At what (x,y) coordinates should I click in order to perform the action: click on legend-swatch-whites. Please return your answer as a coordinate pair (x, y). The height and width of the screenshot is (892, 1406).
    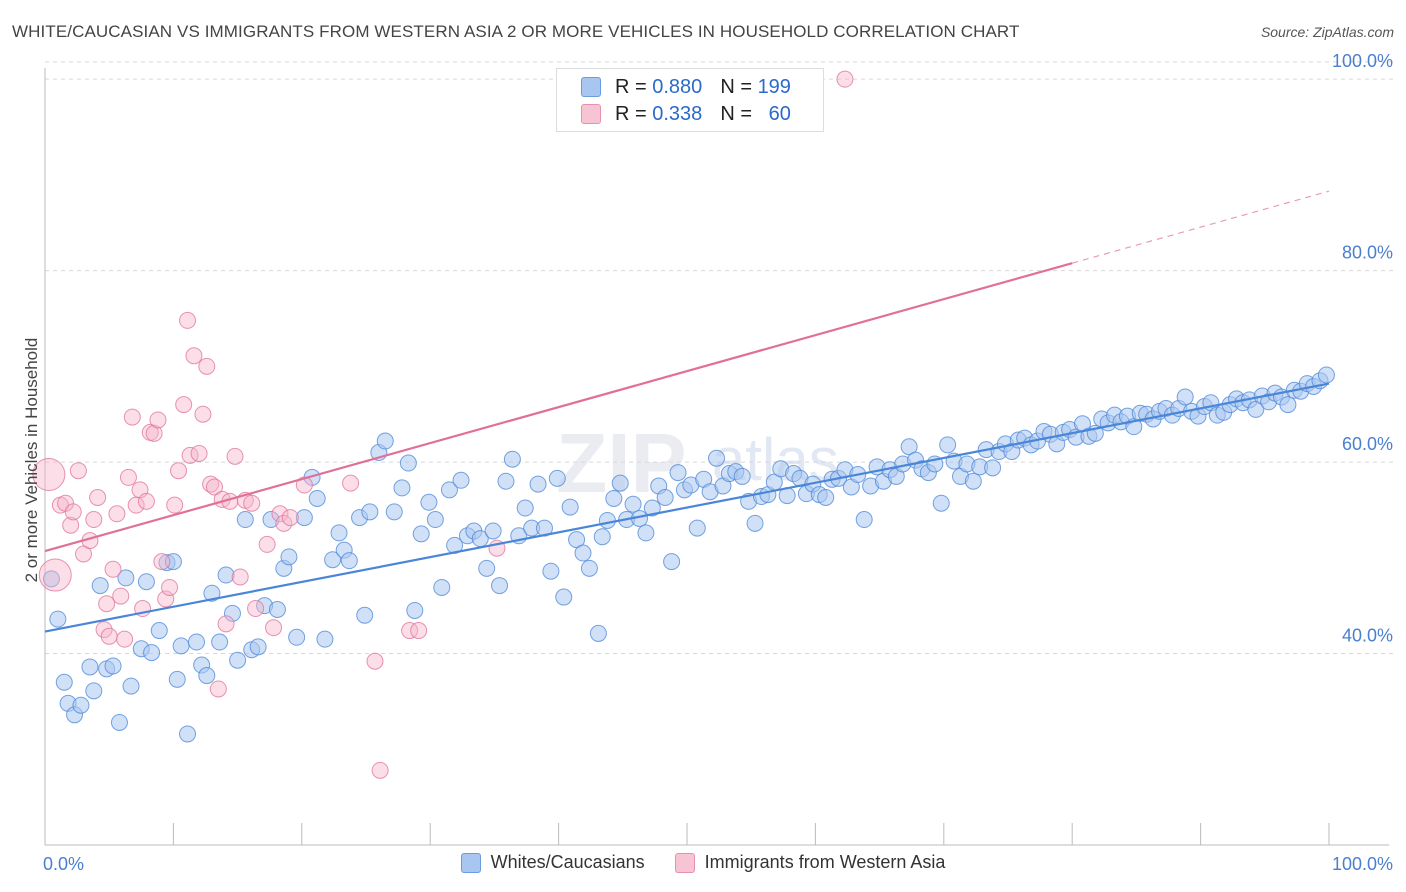
    Looking at the image, I should click on (470, 862).